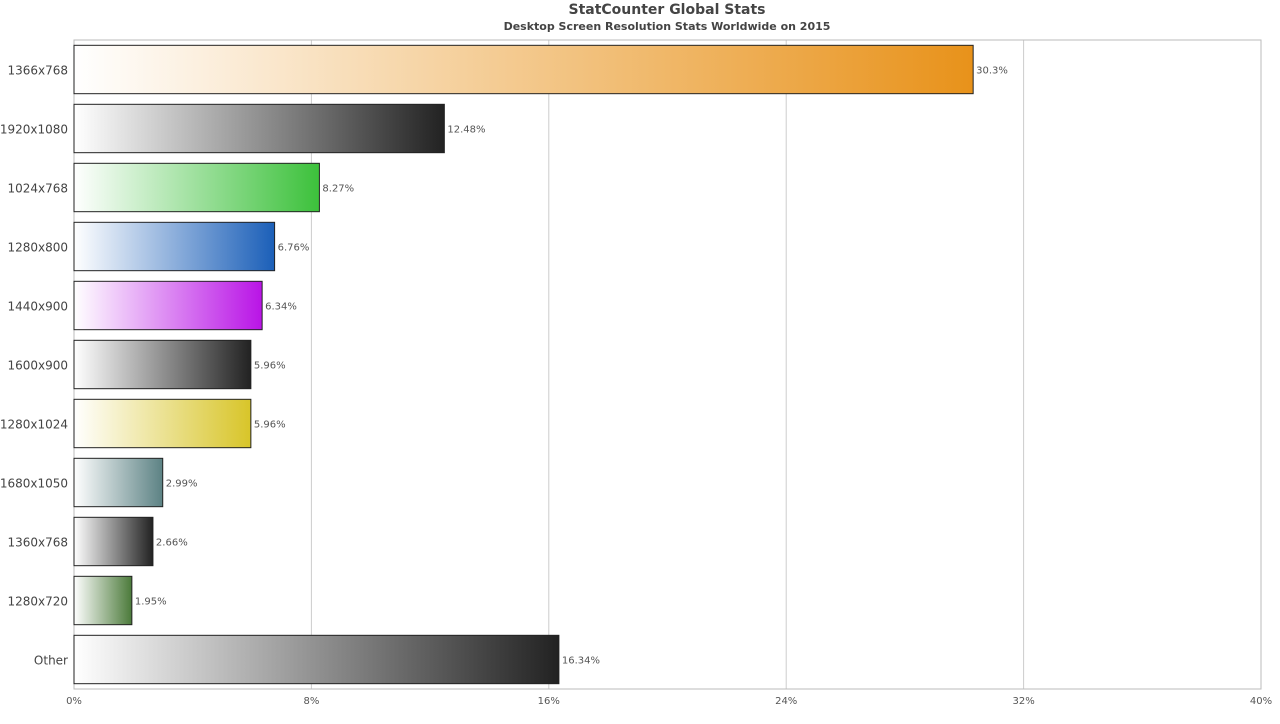  Describe the element at coordinates (581, 661) in the screenshot. I see `bar-value-label: 16.34%` at that location.